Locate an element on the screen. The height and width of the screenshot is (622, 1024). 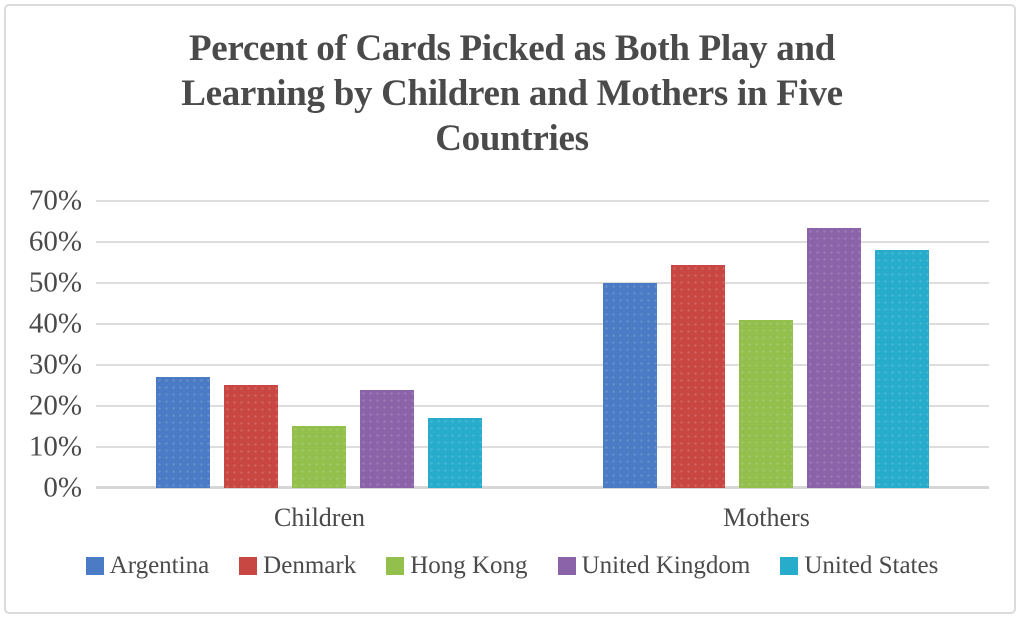
bar-mothers-united-kingdom is located at coordinates (834, 358).